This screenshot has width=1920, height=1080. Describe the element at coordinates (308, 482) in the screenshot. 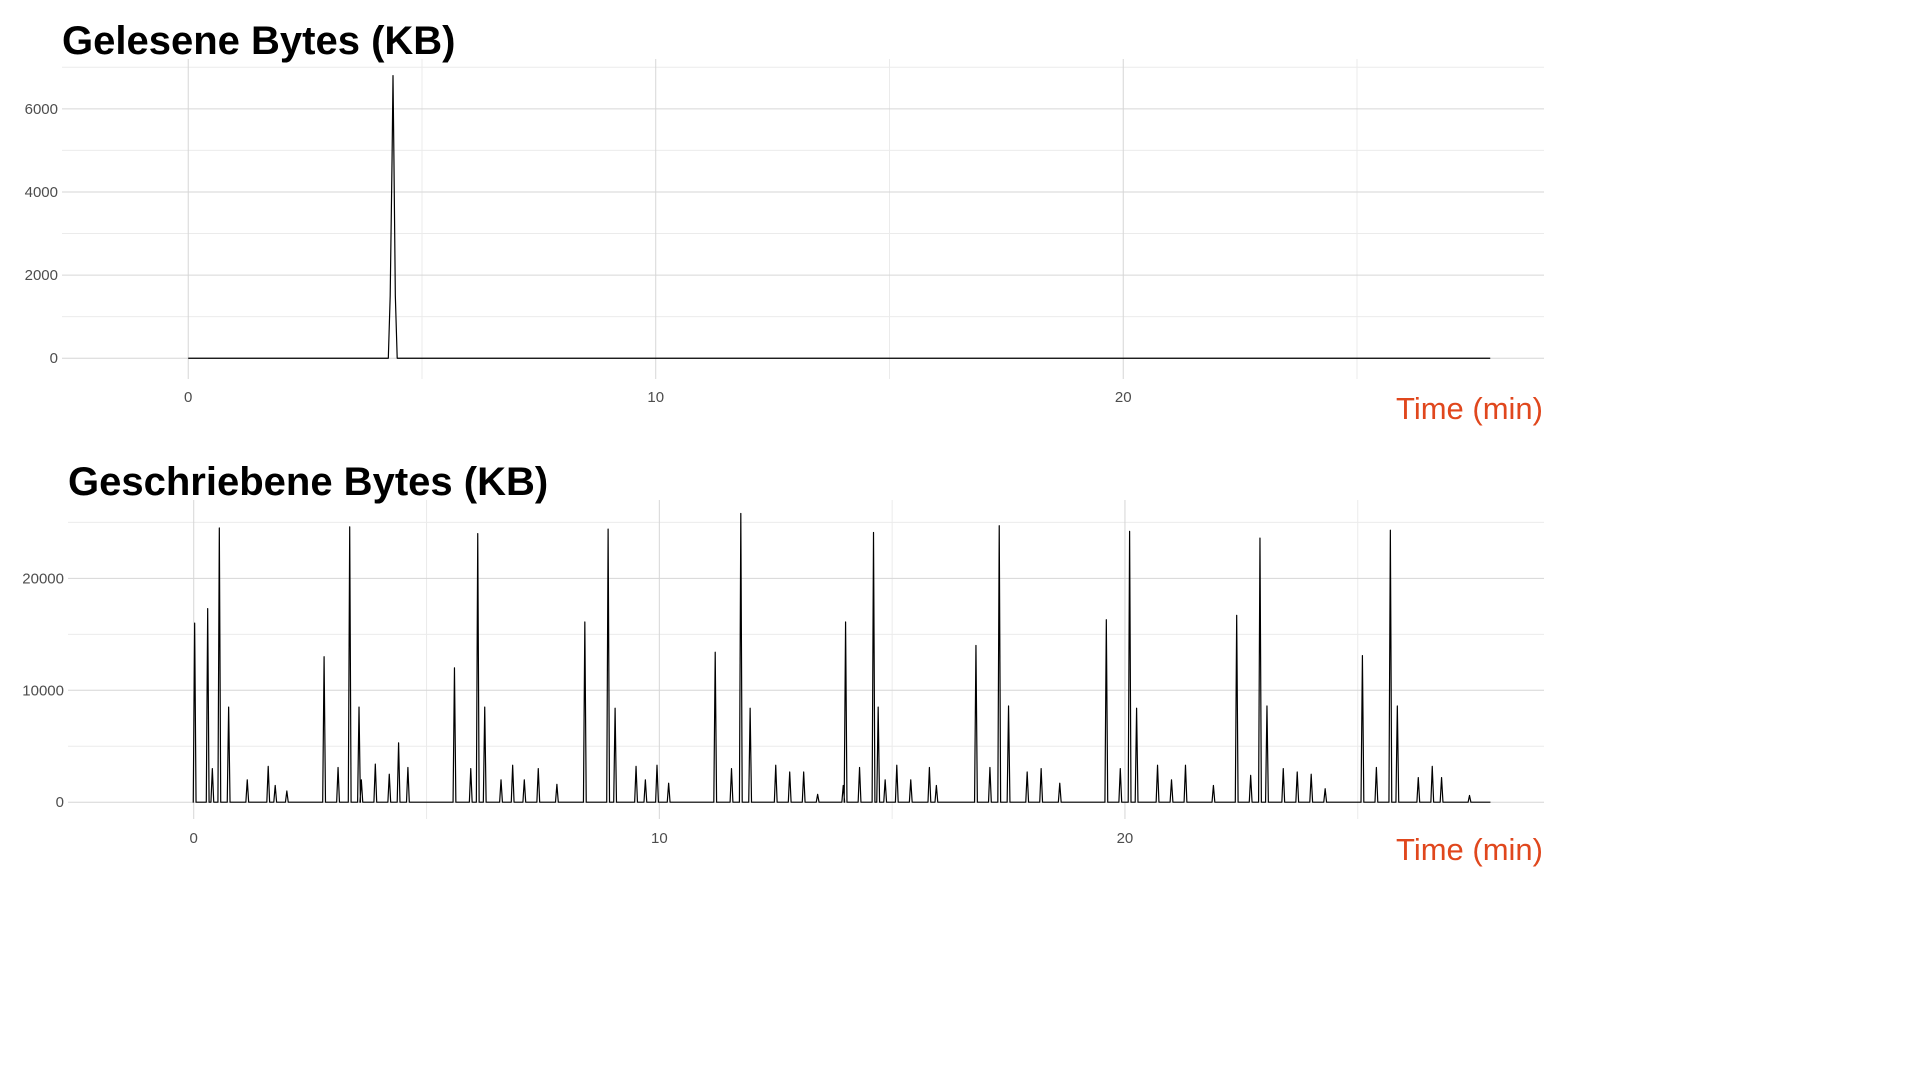

I see `chart-title-written: Geschriebene Bytes (KB)` at that location.